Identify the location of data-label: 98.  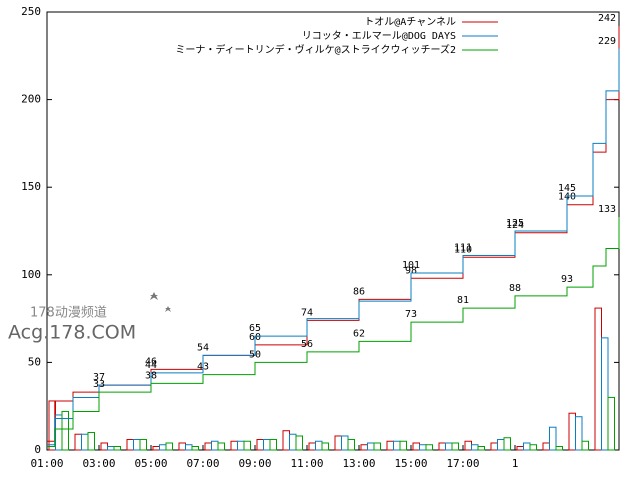
(411, 270).